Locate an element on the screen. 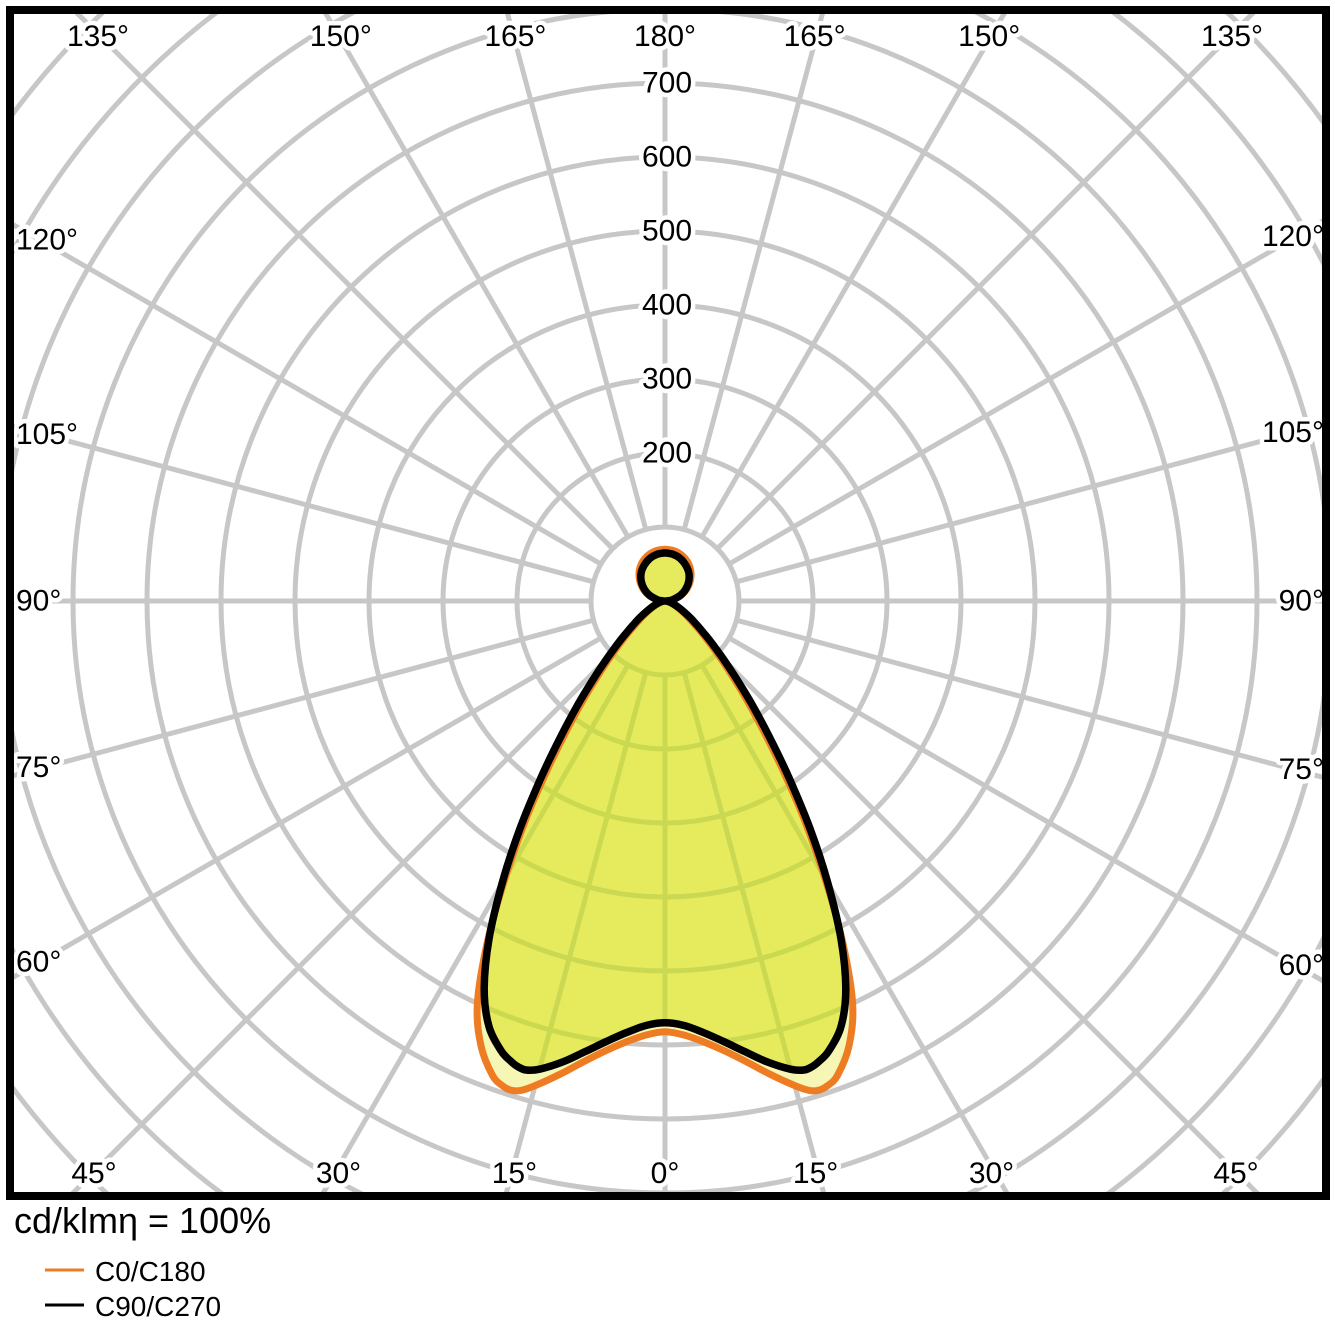 This screenshot has width=1335, height=1335. legend-title: cd/klmη = 100% is located at coordinates (142, 1220).